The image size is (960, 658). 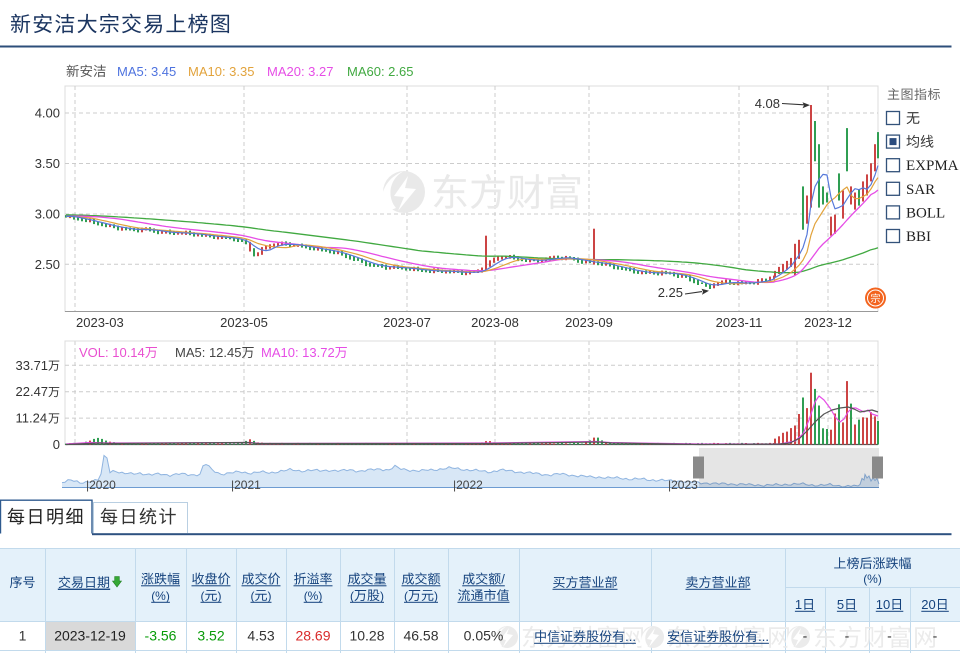 I want to click on svg-text: 2023-07, so click(x=407, y=322).